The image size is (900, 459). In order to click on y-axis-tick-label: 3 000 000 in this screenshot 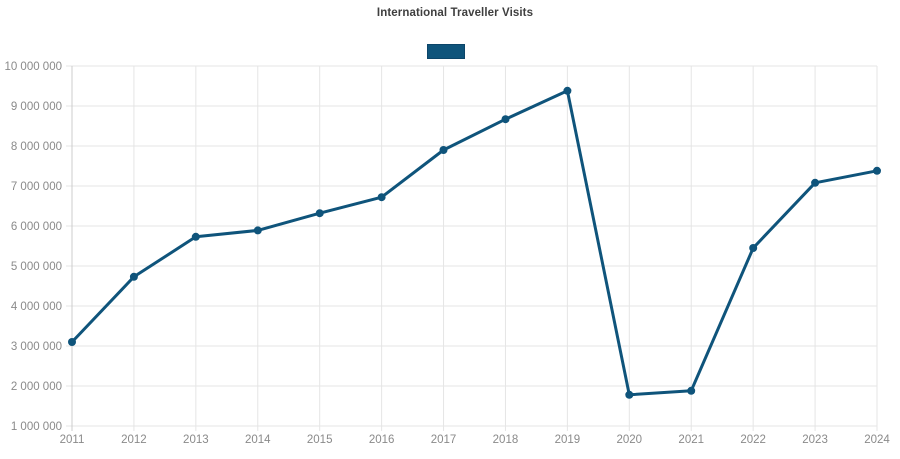, I will do `click(36, 347)`.